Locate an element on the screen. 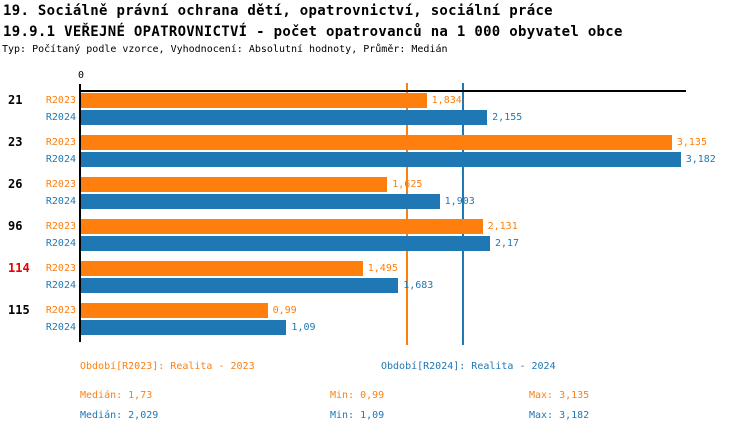 The image size is (750, 434). x-axis-line is located at coordinates (383, 91).